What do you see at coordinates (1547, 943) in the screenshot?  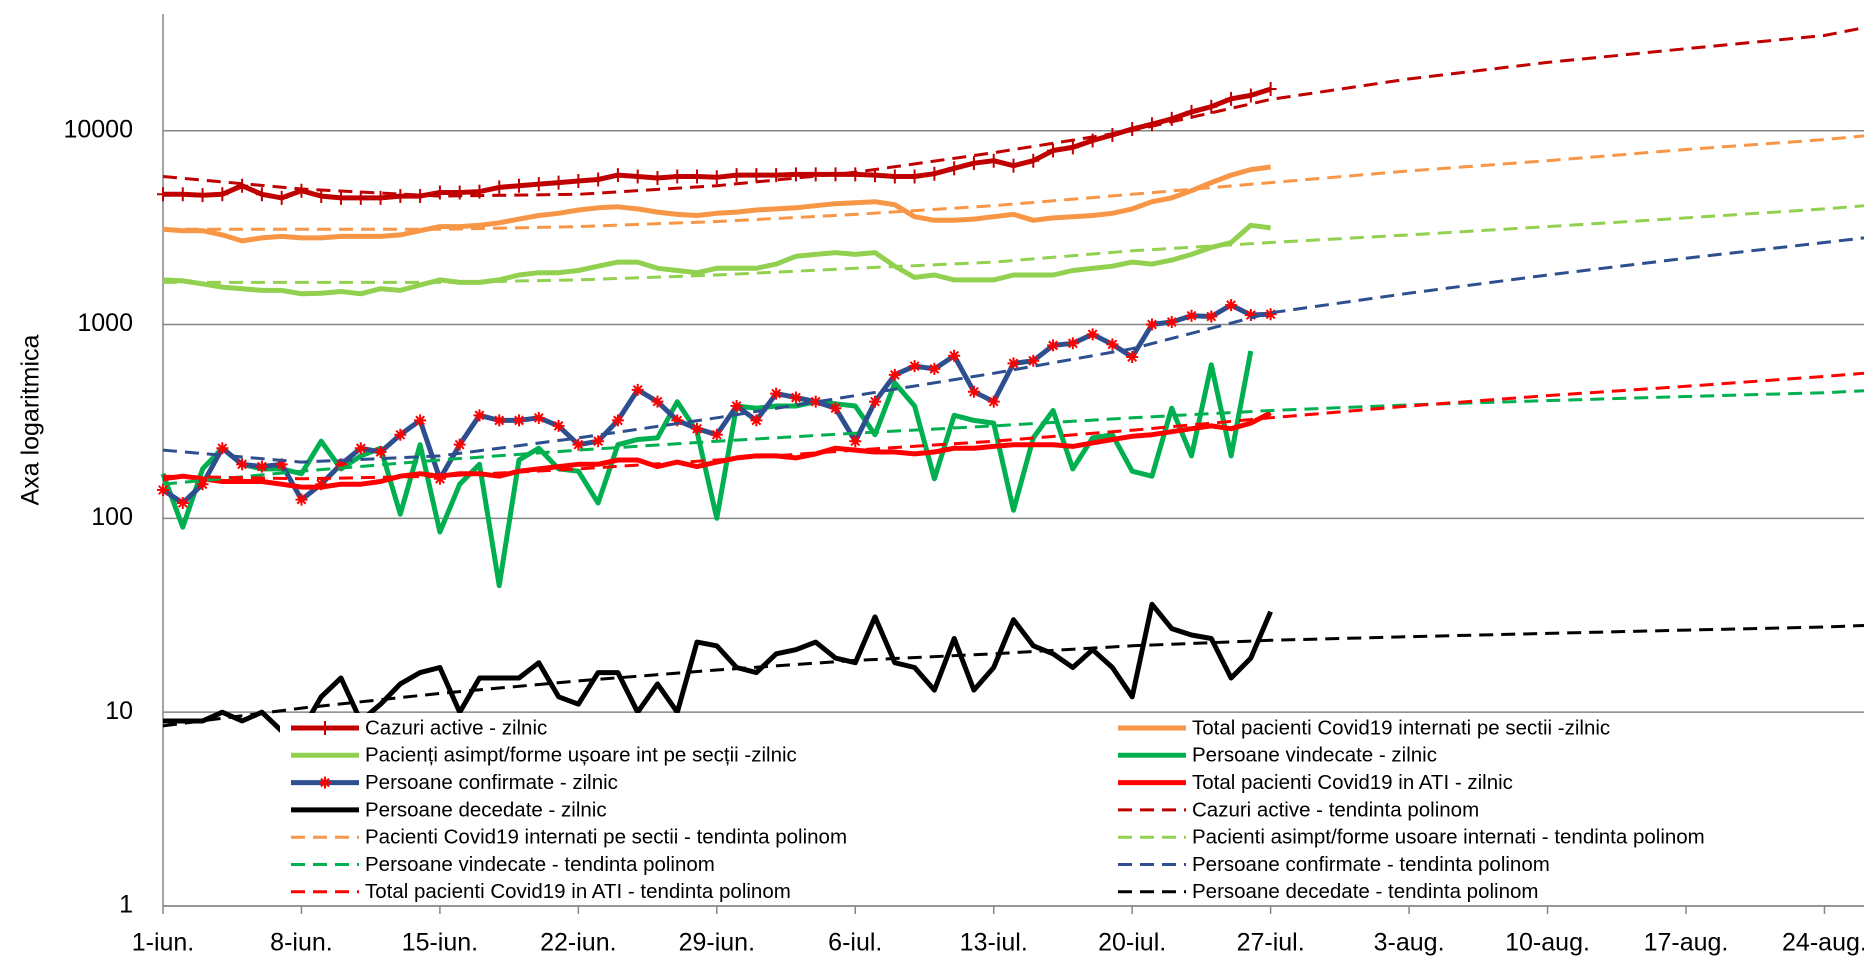 I see `x-tick-label: 10-aug.` at bounding box center [1547, 943].